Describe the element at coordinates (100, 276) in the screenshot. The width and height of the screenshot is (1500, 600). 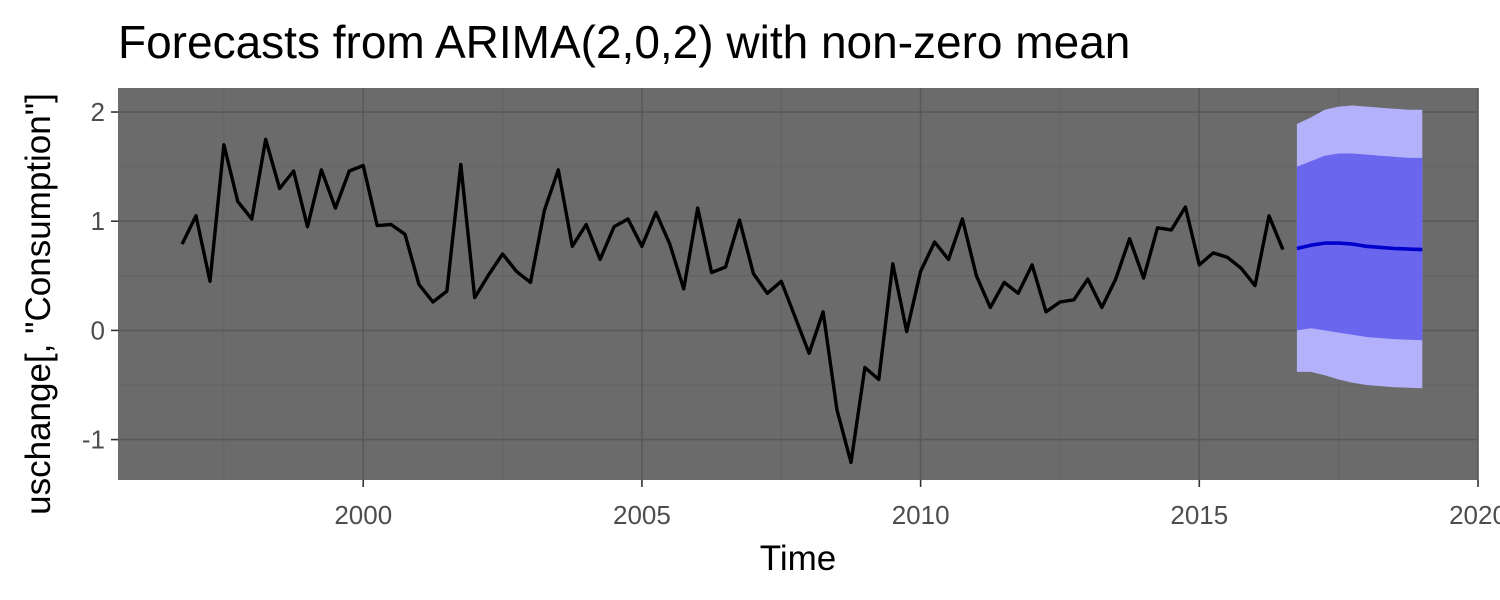
I see `y-axis: -1 0 1 2` at that location.